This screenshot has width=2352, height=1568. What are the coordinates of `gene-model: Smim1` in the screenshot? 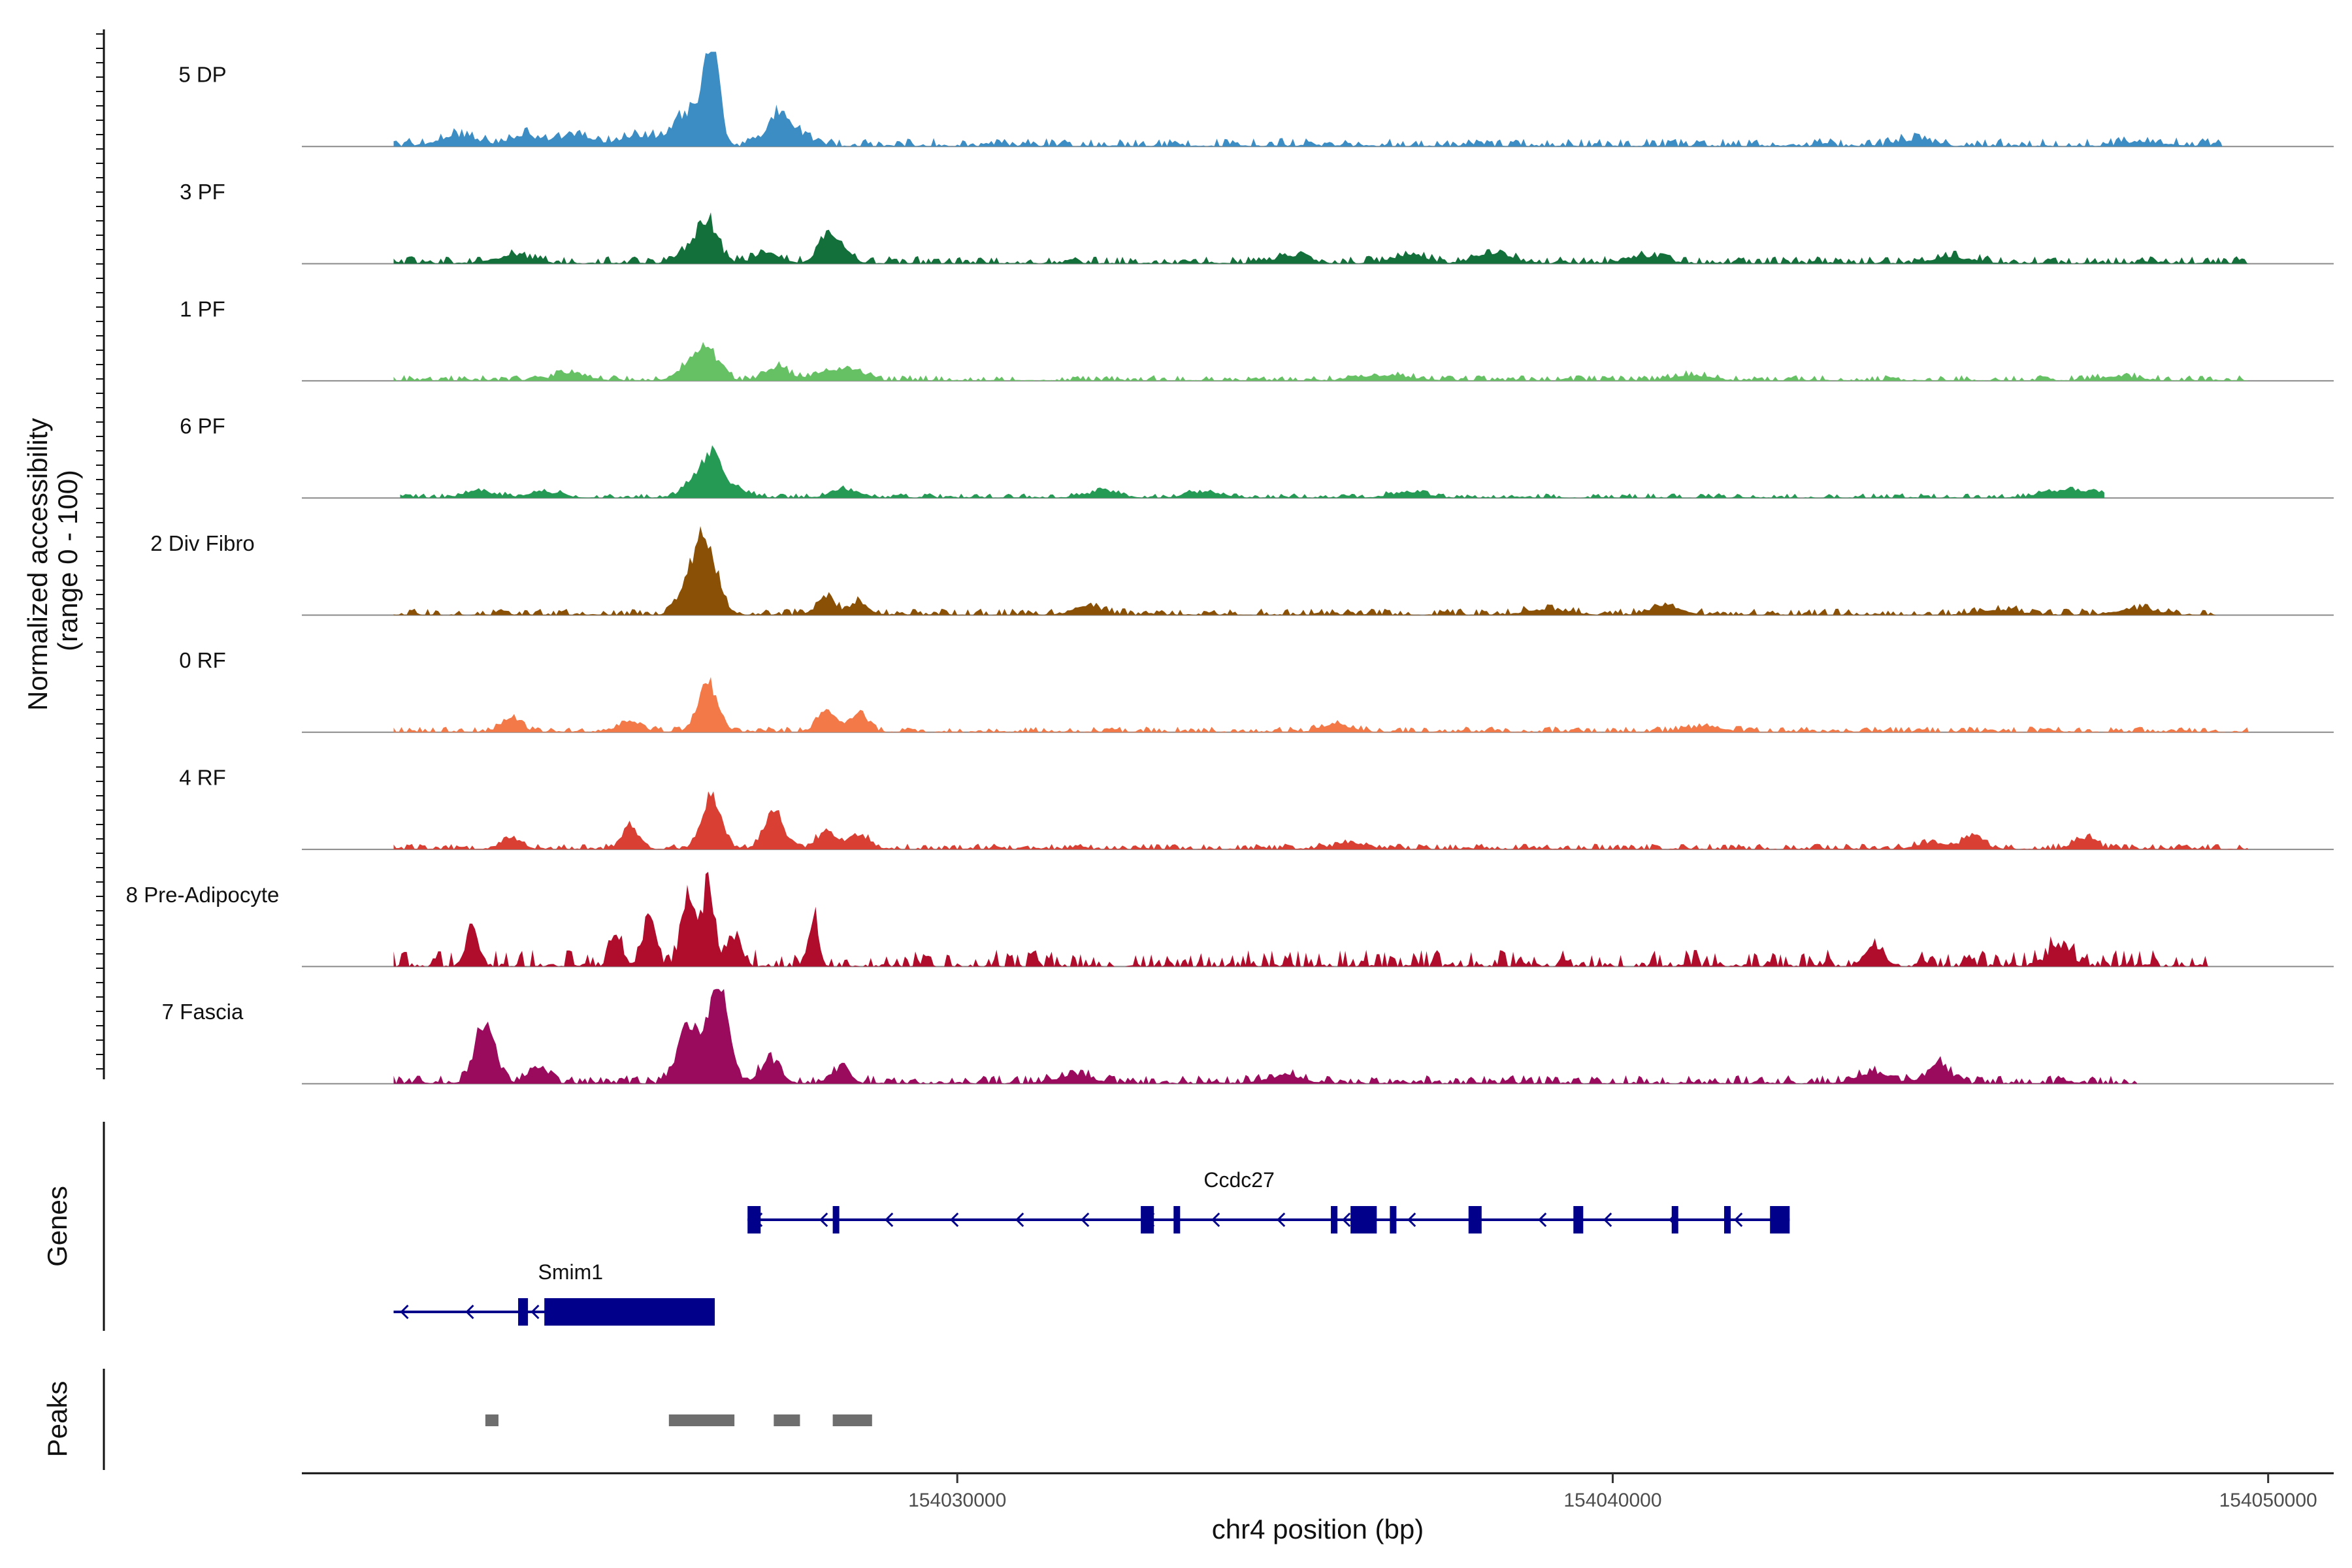 It's located at (554, 1293).